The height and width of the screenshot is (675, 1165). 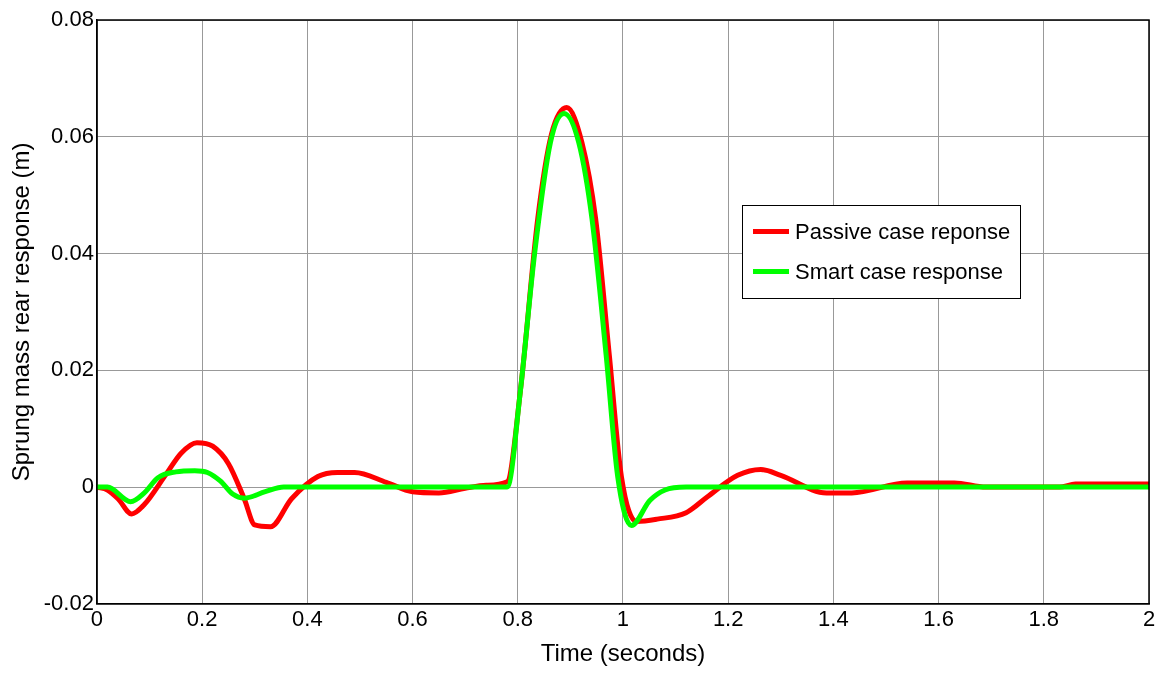 I want to click on x-tick-label: 1, so click(x=623, y=619).